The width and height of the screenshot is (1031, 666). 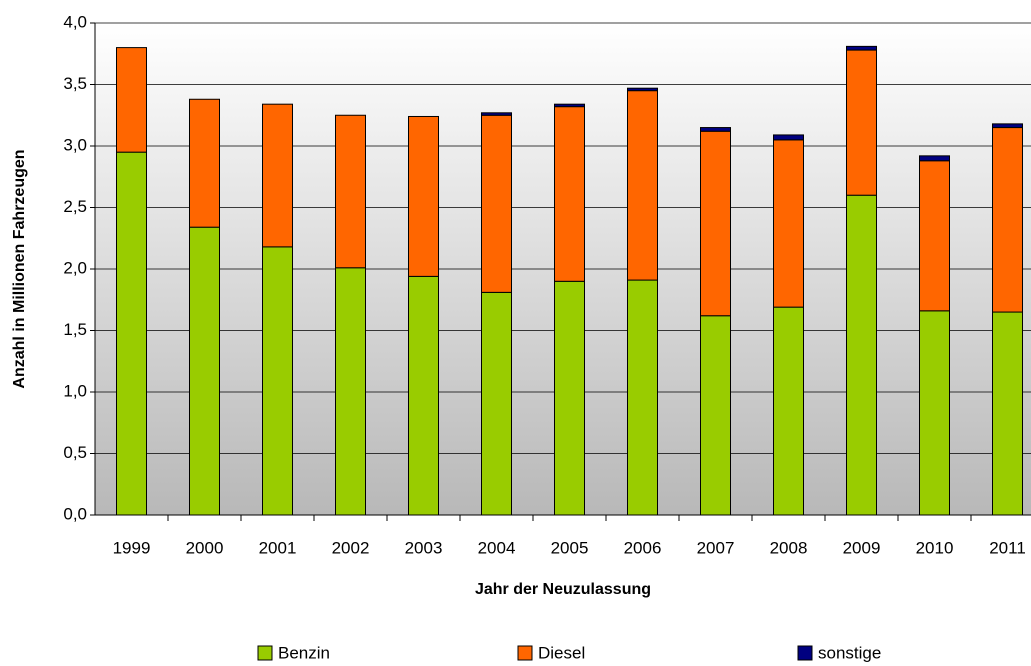 I want to click on y-tick-label: 0,5, so click(x=75, y=452).